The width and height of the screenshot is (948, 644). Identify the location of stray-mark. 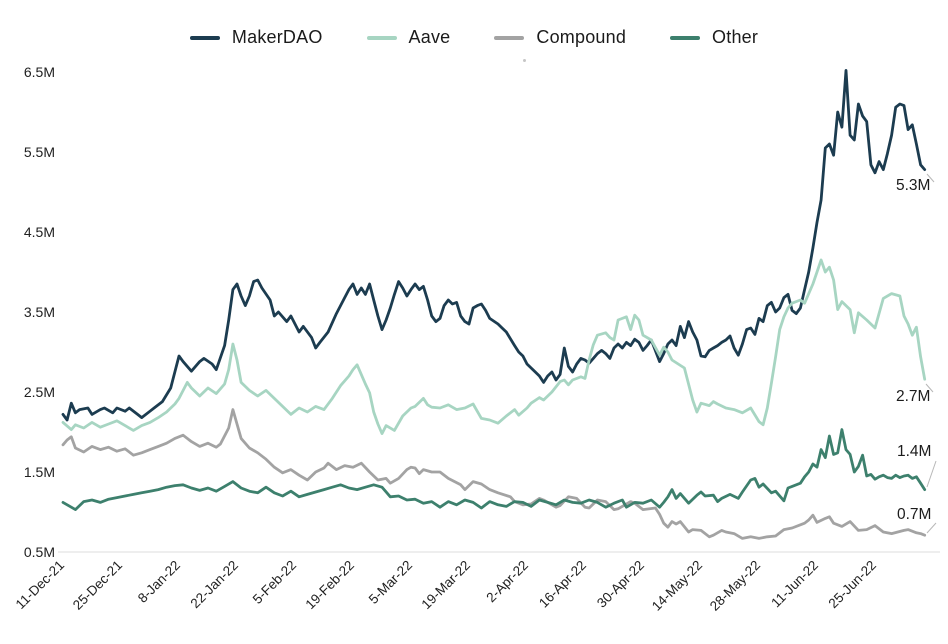
(524, 60).